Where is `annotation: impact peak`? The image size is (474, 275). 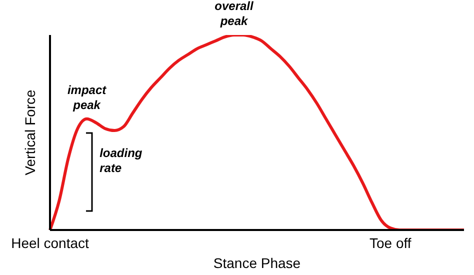 annotation: impact peak is located at coordinates (87, 97).